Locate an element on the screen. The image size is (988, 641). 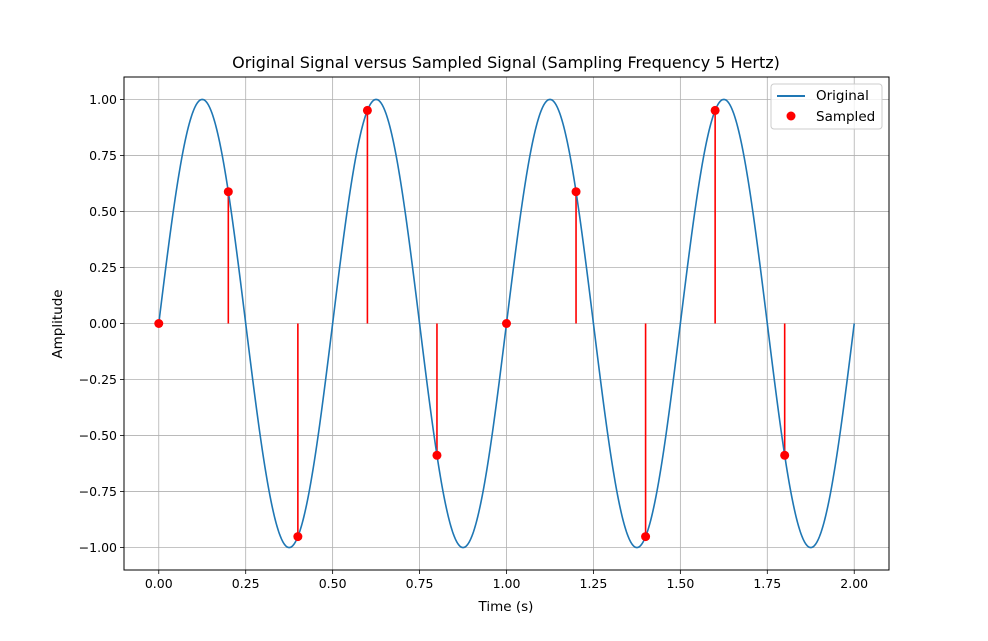
y-tick-label: 0.75 is located at coordinates (103, 155).